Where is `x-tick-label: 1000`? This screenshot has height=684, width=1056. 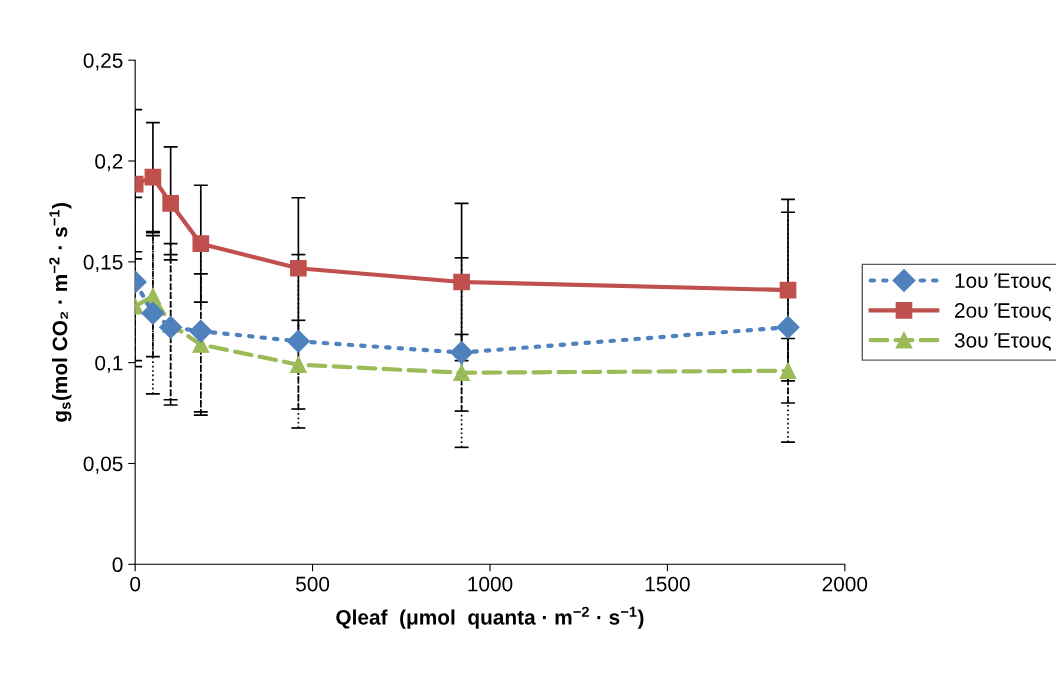 x-tick-label: 1000 is located at coordinates (490, 584).